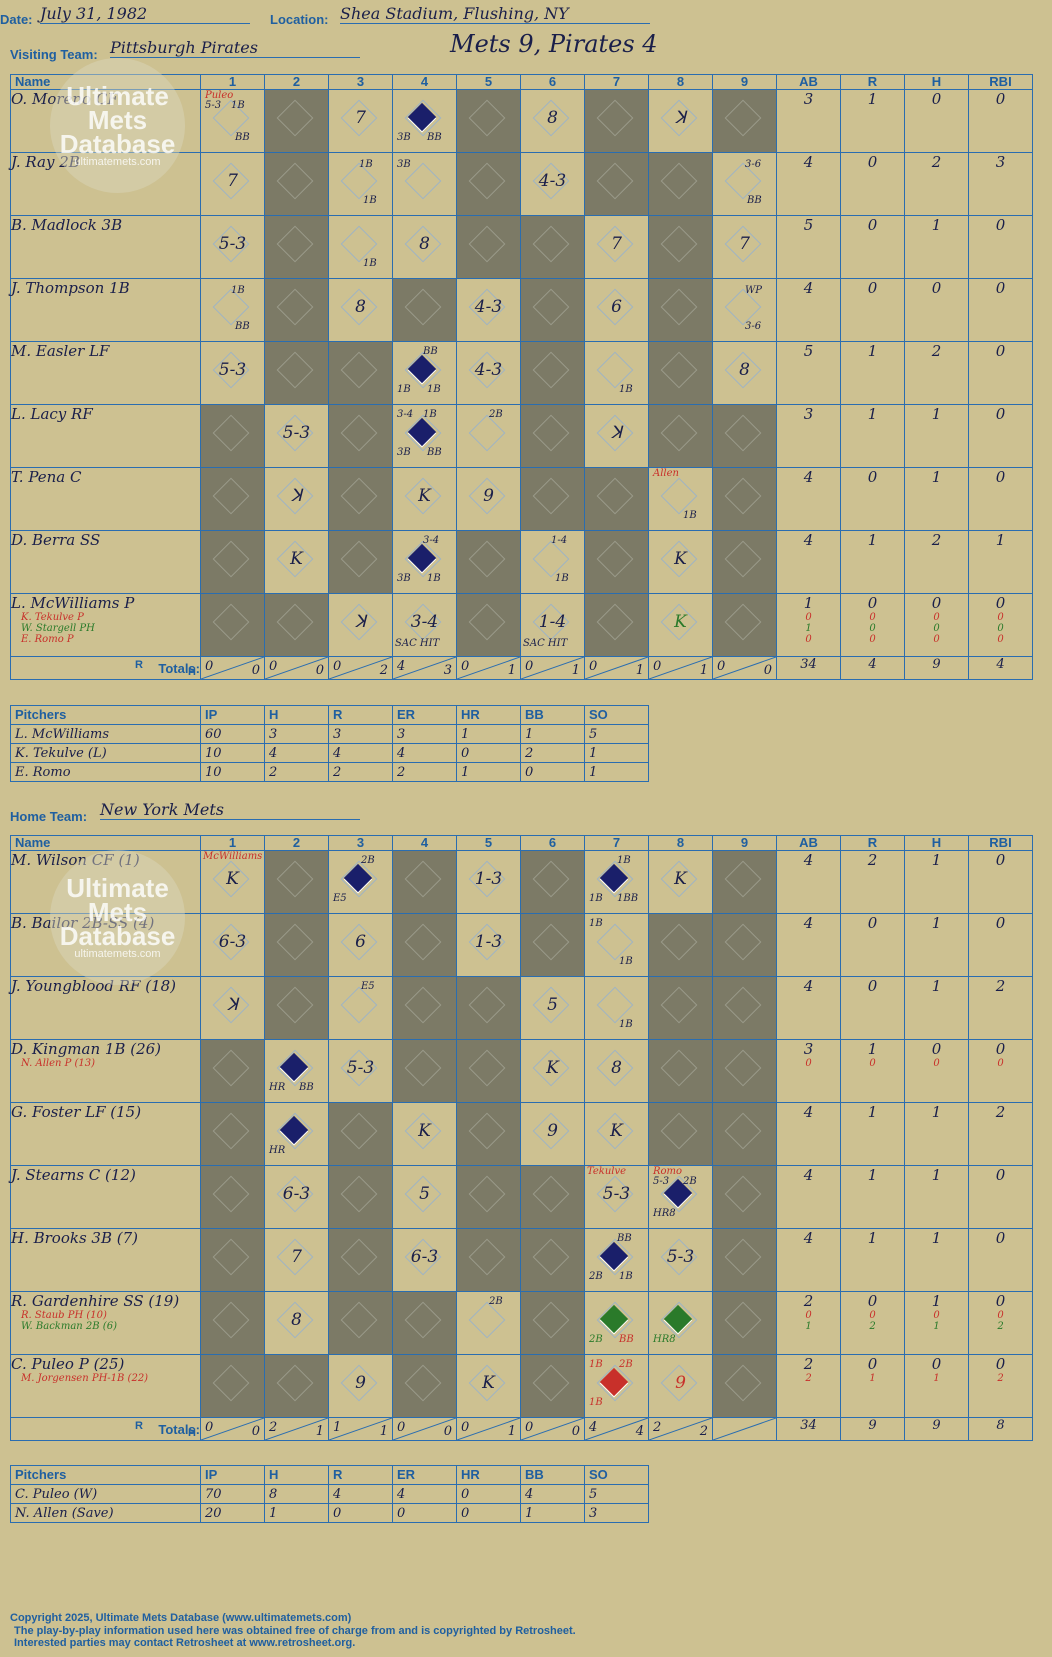 This screenshot has width=1052, height=1657. I want to click on totals-row: Totals: R H 0 0 0 0 0 2 4 3 0 1 0 1 0 1 0 1 0 0 34 4 9 4, so click(521, 668).